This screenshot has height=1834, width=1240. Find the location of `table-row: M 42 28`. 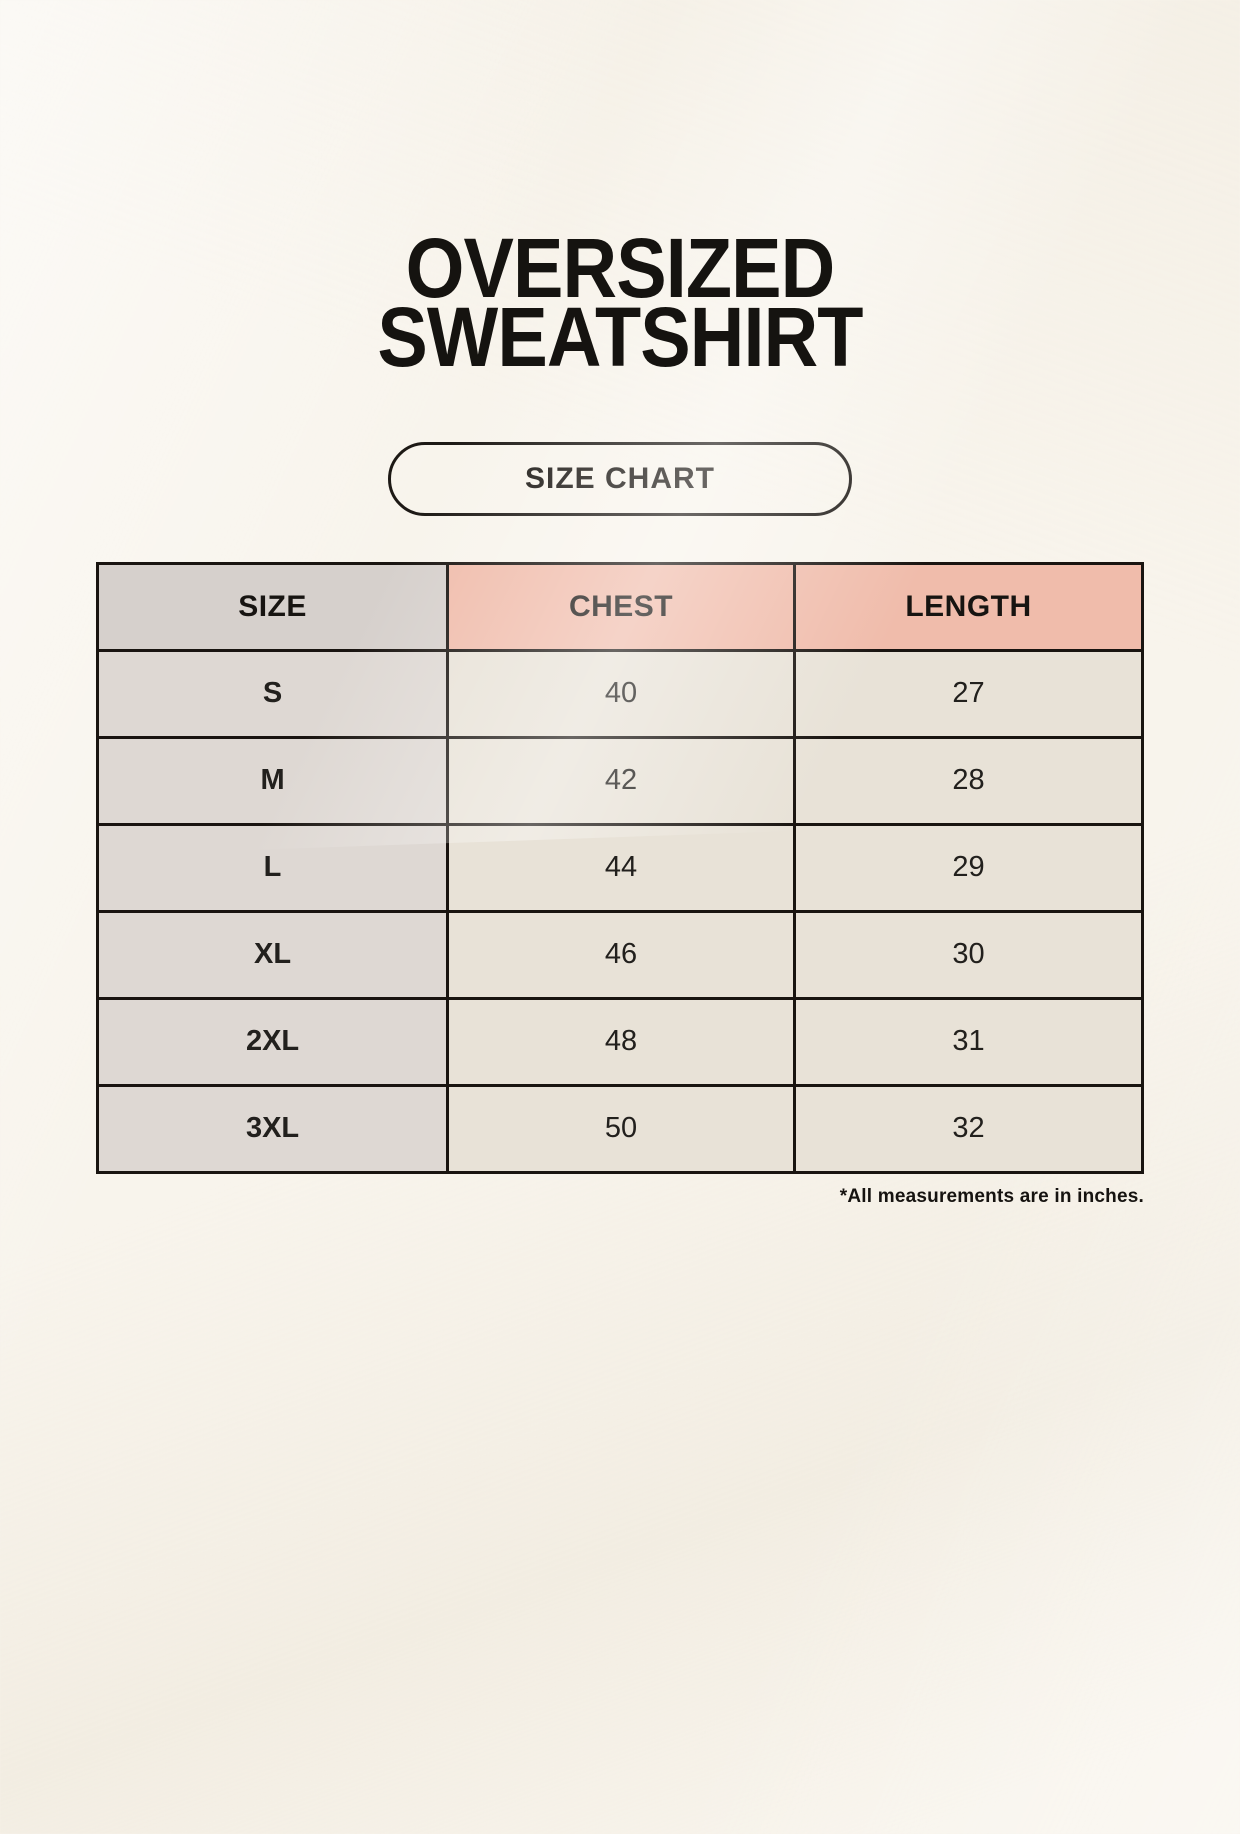

table-row: M 42 28 is located at coordinates (619, 780).